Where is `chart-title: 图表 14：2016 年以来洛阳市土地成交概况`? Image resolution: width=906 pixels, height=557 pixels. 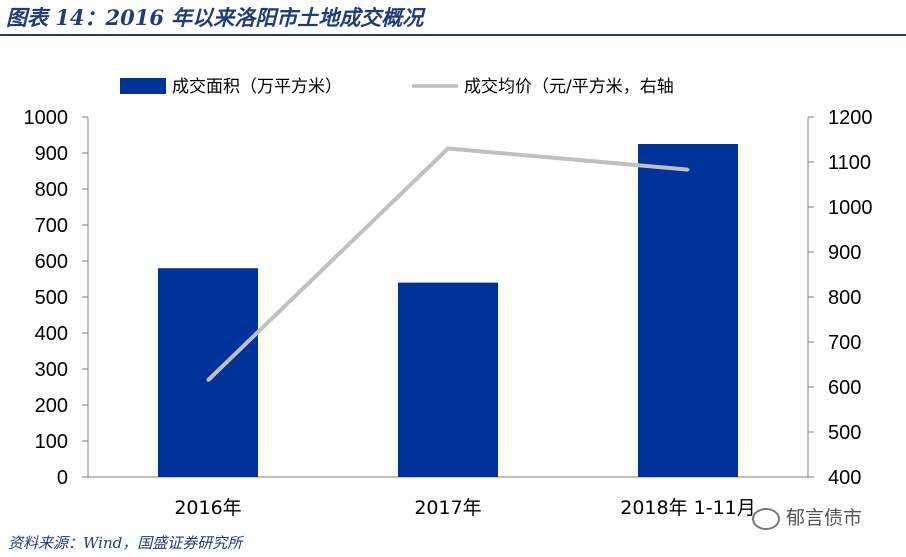
chart-title: 图表 14：2016 年以来洛阳市土地成交概况 is located at coordinates (215, 17).